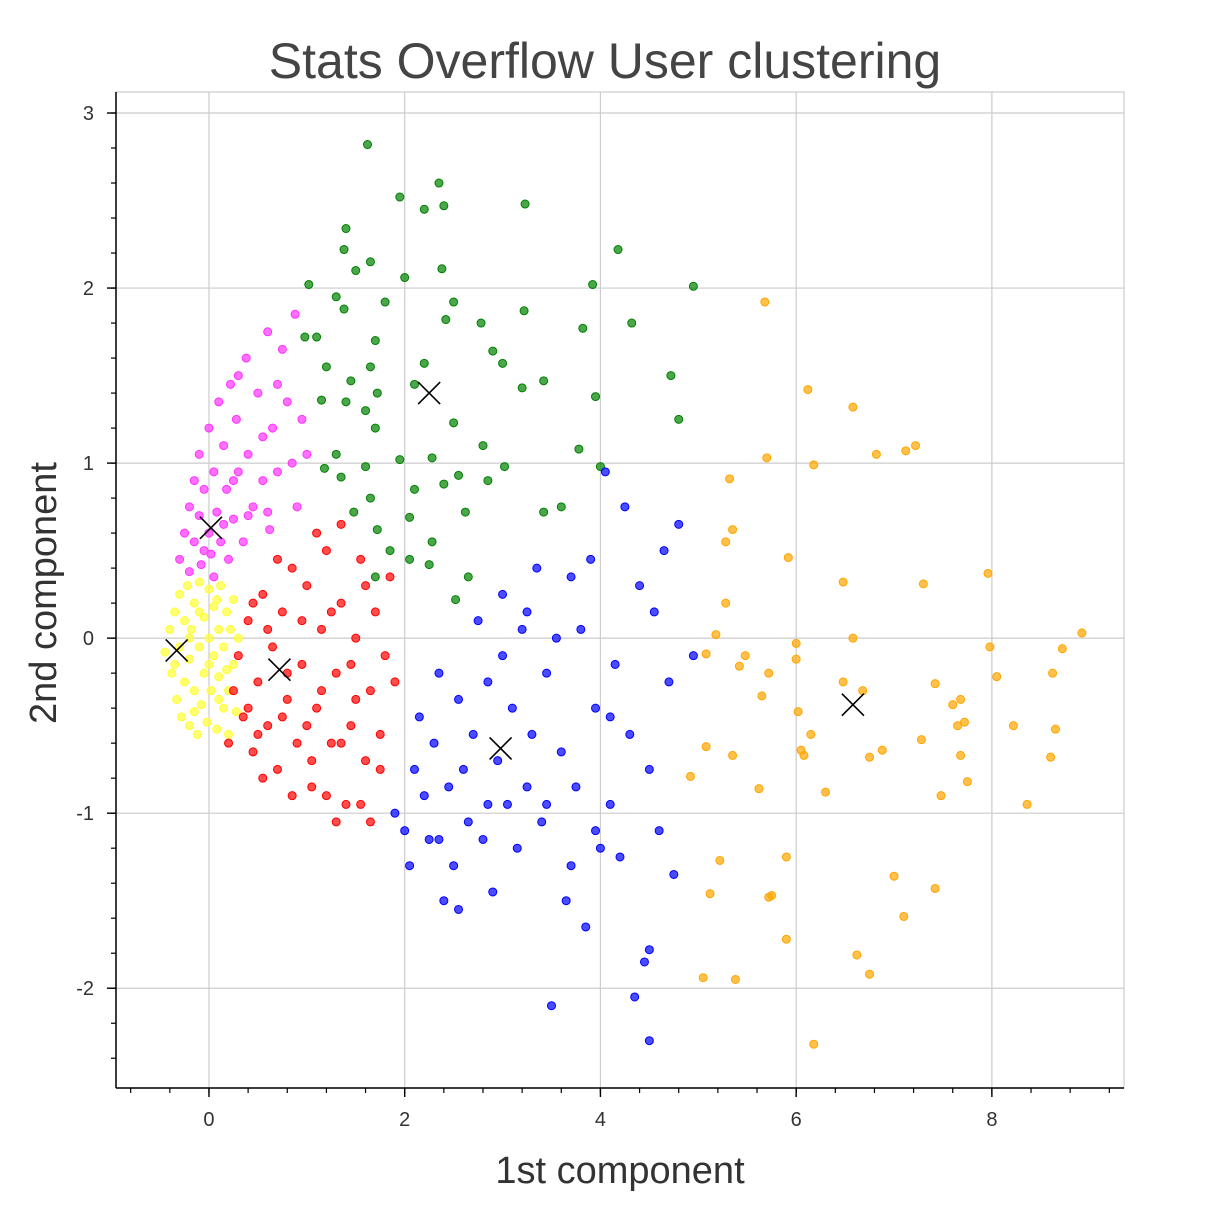 The height and width of the screenshot is (1229, 1216). I want to click on x-tick-label: 4, so click(600, 1120).